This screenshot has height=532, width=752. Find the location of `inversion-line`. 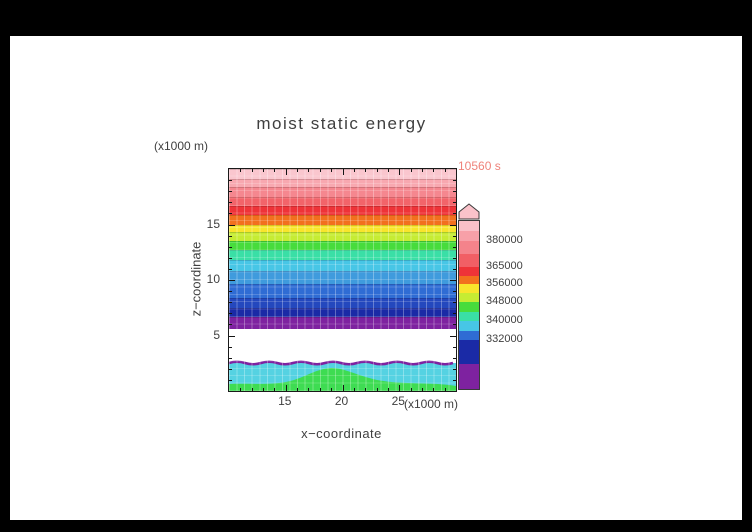

inversion-line is located at coordinates (341, 363).